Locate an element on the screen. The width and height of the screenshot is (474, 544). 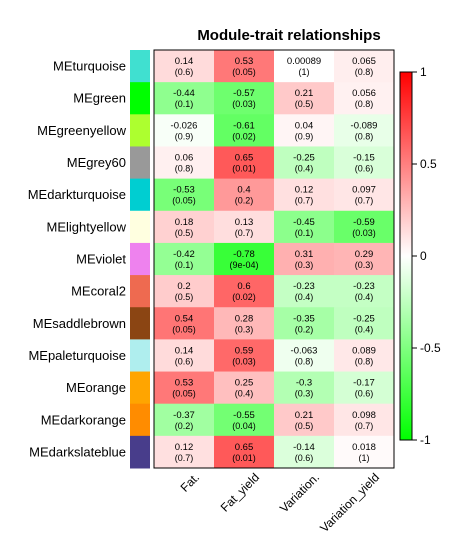
cell-correlation: 0.00089 is located at coordinates (304, 61).